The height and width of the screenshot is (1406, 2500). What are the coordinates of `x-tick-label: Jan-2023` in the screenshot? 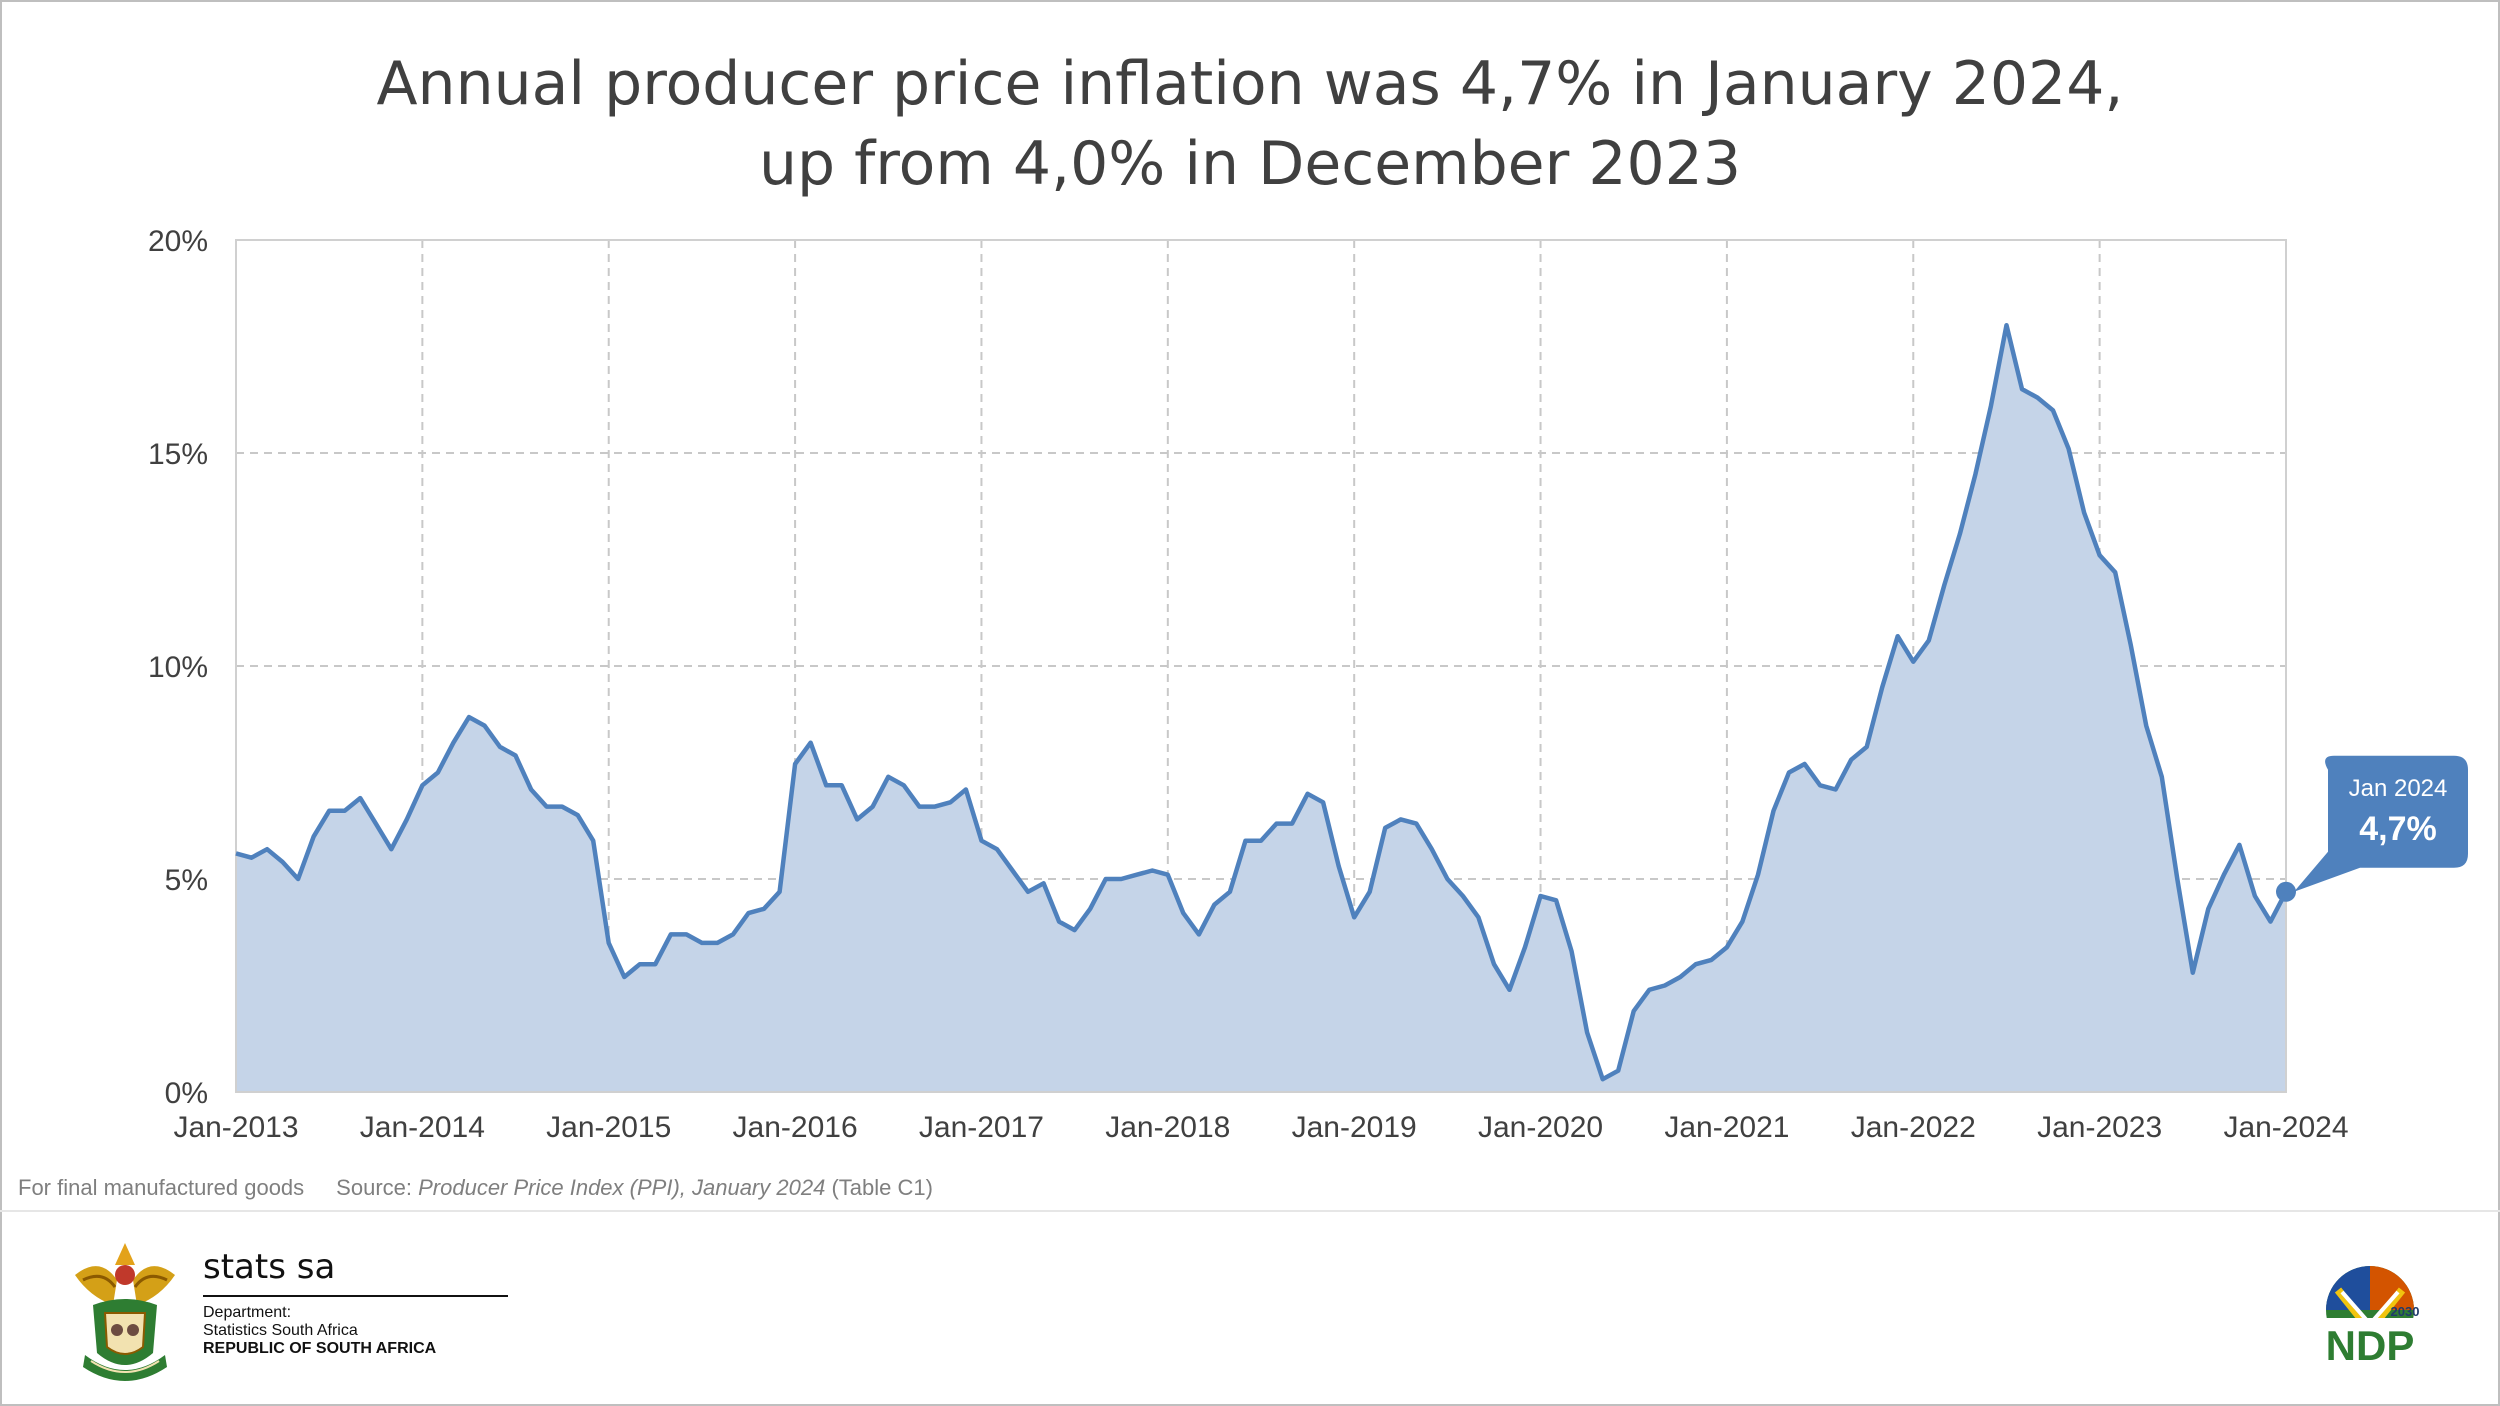 It's located at (2099, 1127).